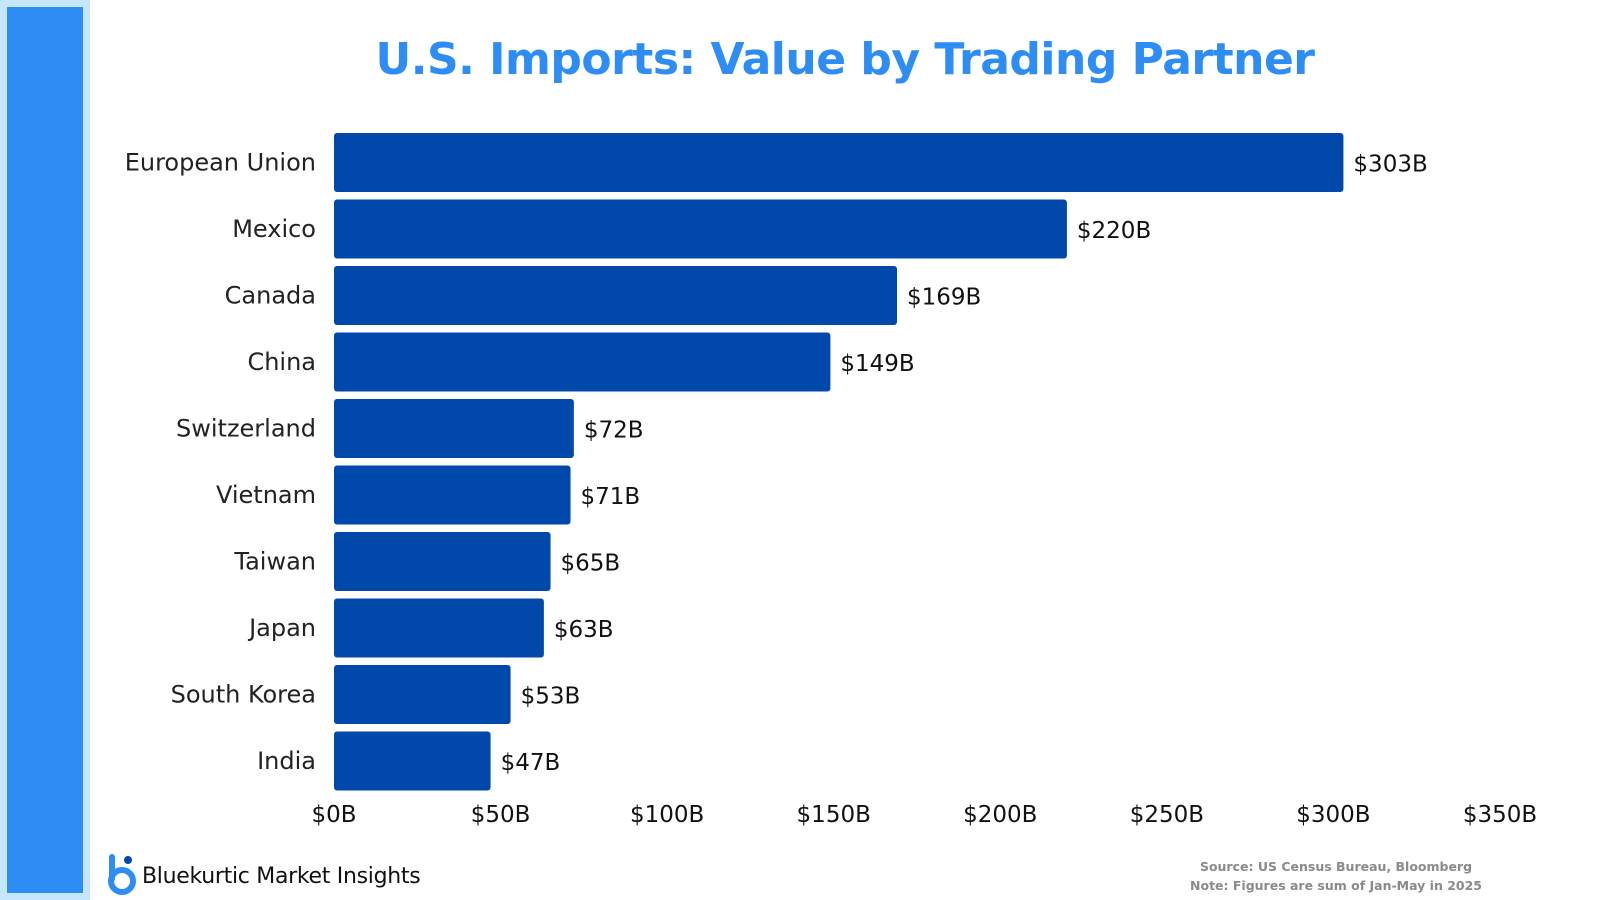  What do you see at coordinates (1333, 815) in the screenshot?
I see `x-tick-label: $300B` at bounding box center [1333, 815].